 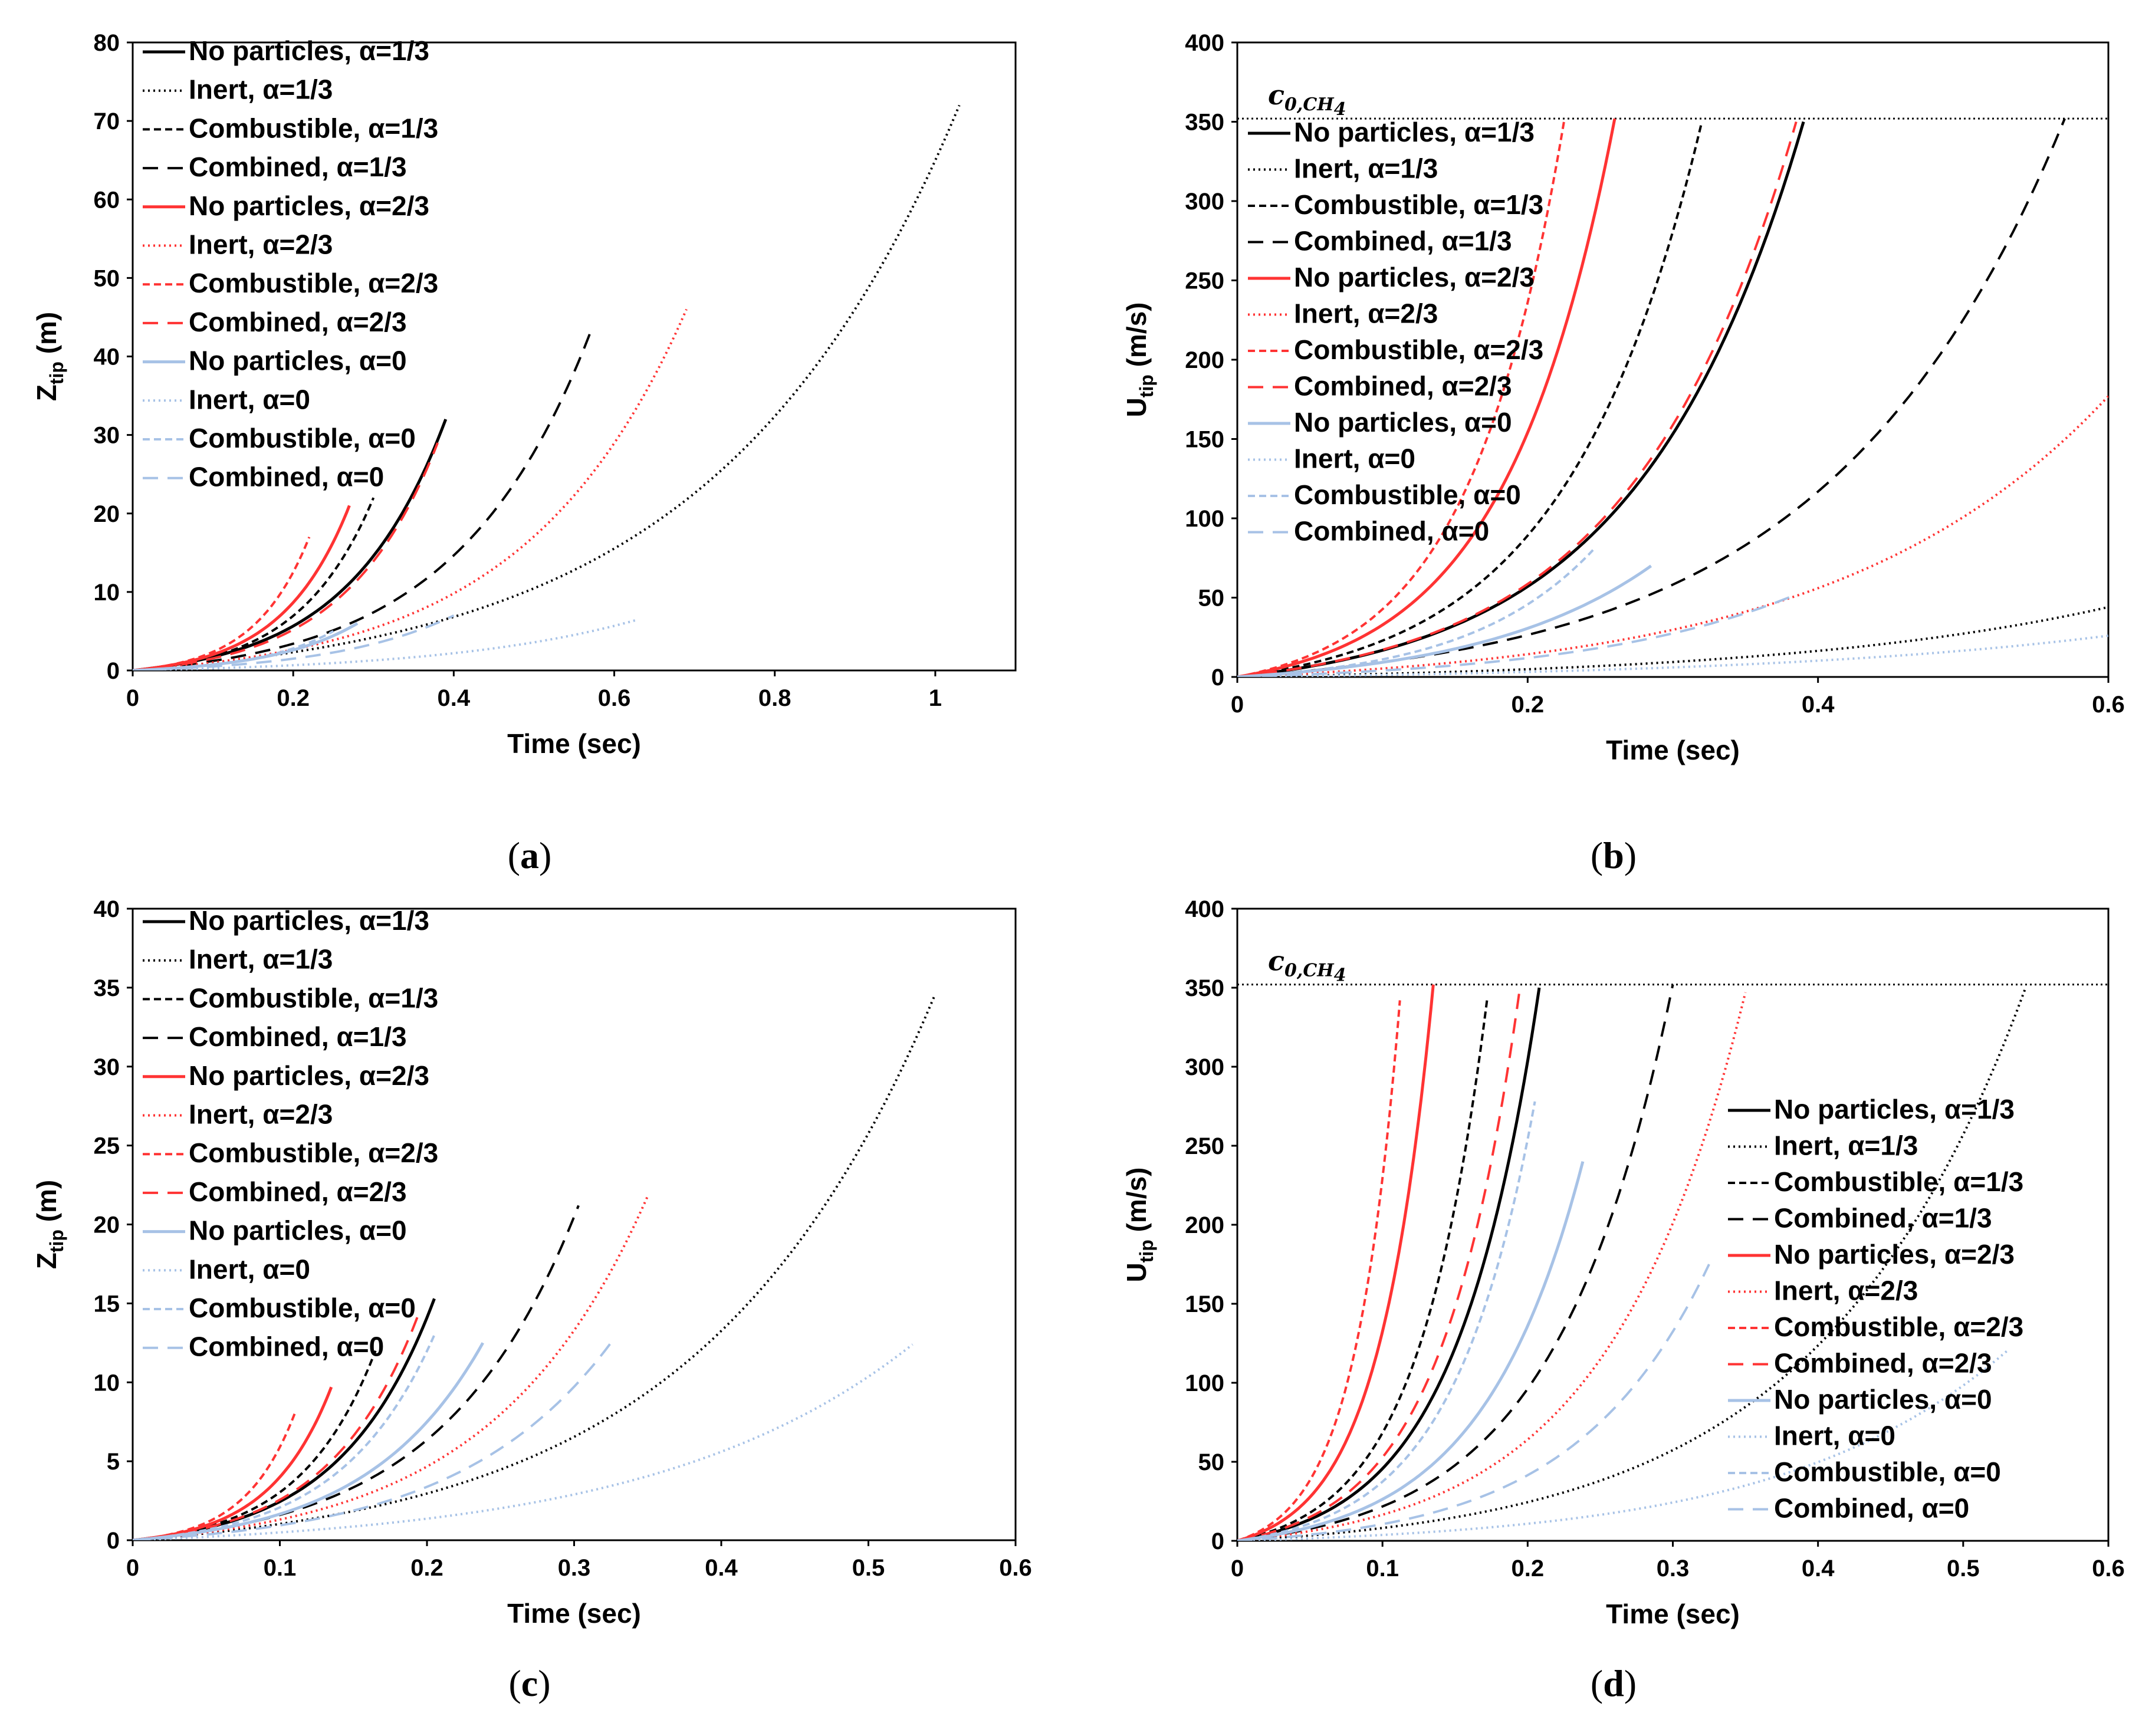 I want to click on y-tick-label: 80, so click(x=107, y=43).